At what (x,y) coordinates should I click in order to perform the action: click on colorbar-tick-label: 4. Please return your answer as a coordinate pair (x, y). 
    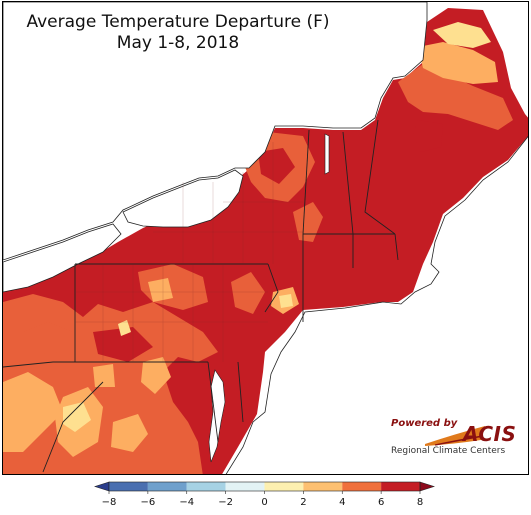
    Looking at the image, I should click on (342, 502).